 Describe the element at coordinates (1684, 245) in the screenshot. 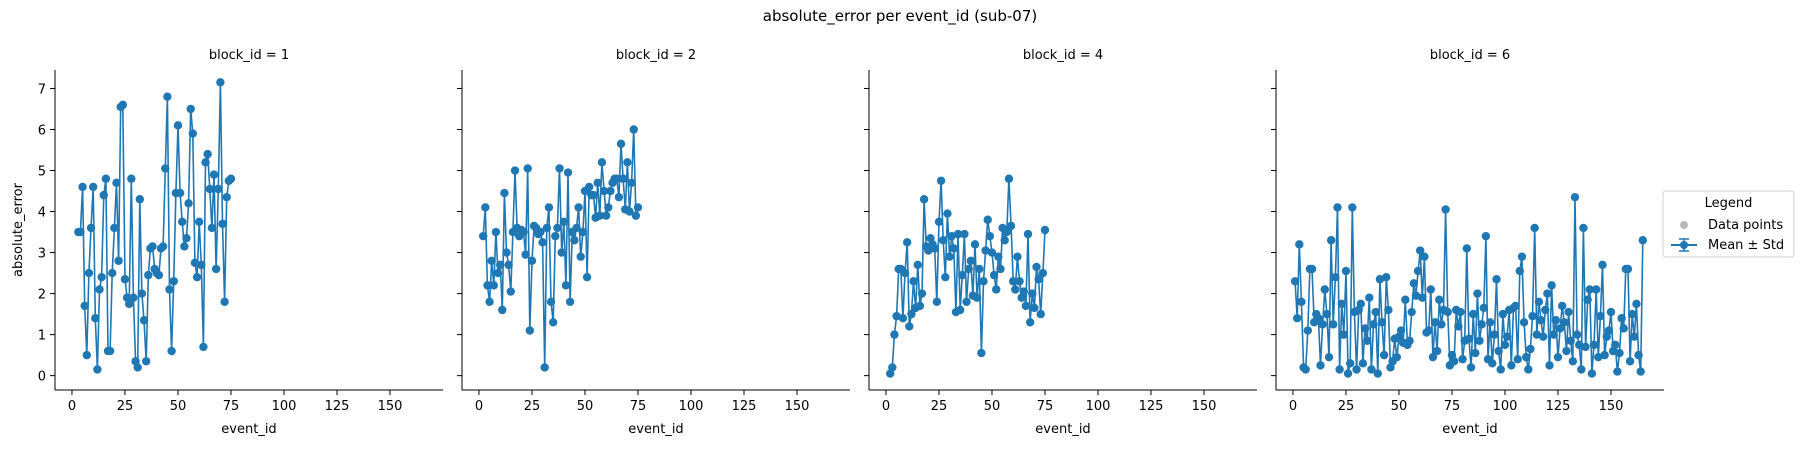

I see `legend-mean-std-marker` at that location.